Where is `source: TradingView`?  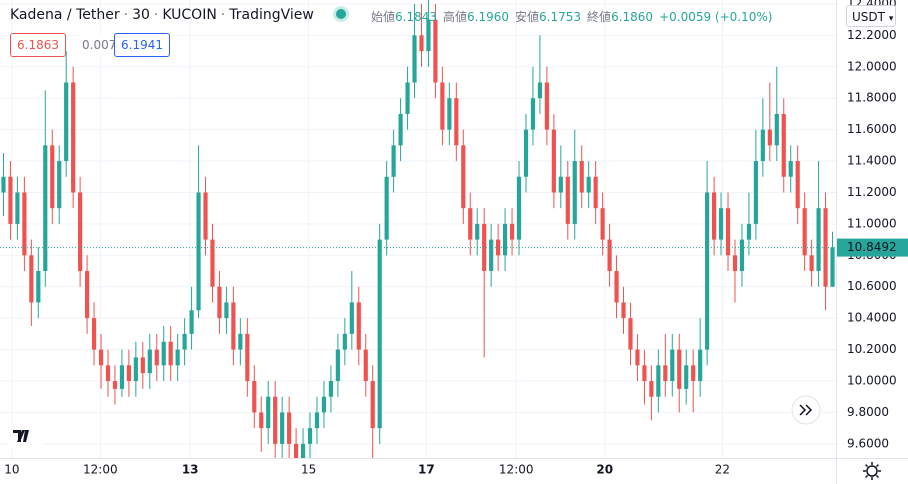 source: TradingView is located at coordinates (271, 15).